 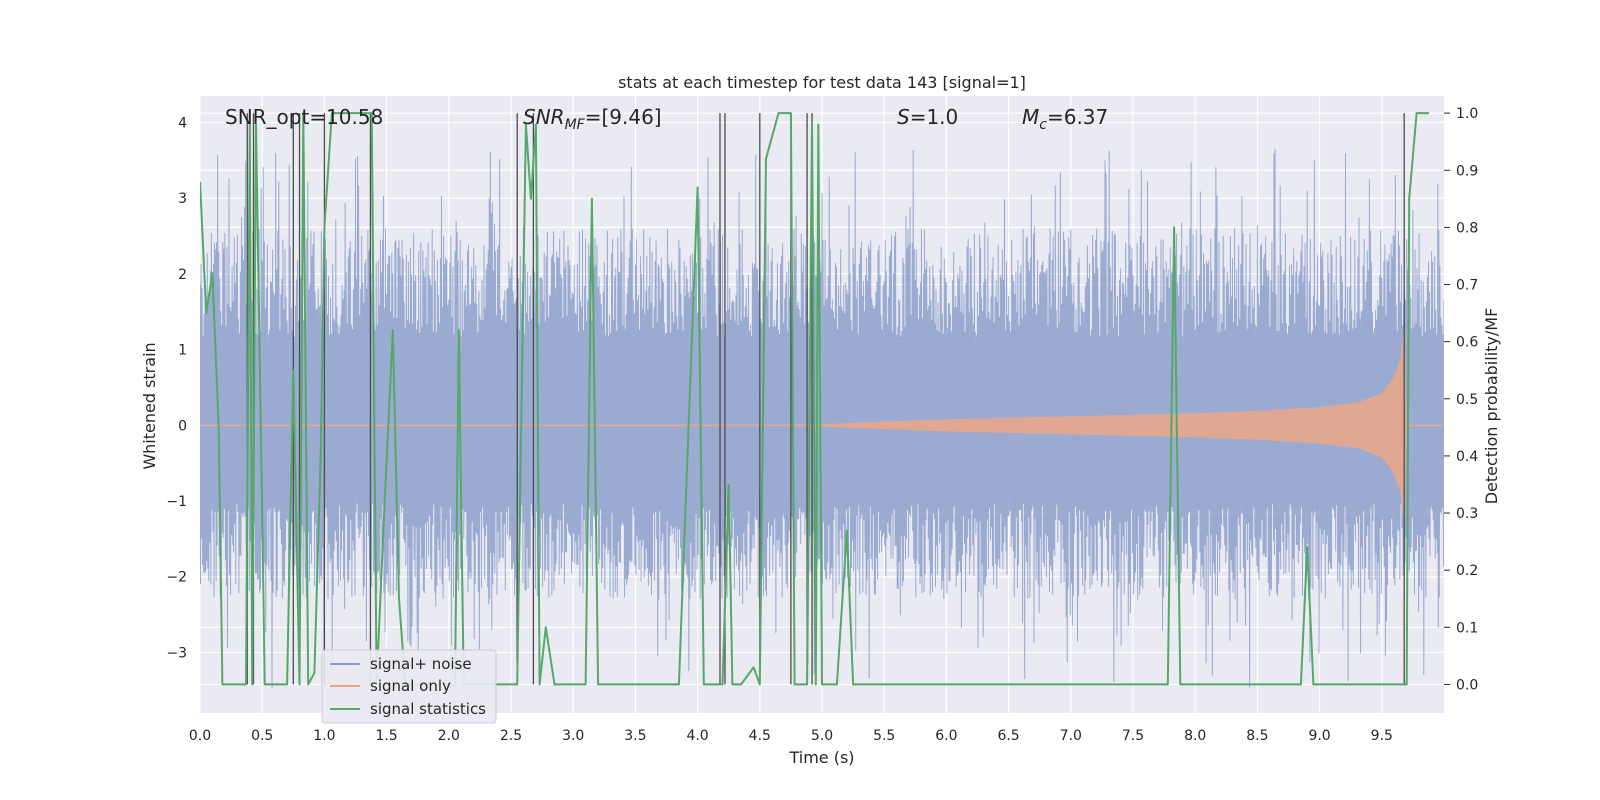 I want to click on legend-label-signal: signal only, so click(x=410, y=686).